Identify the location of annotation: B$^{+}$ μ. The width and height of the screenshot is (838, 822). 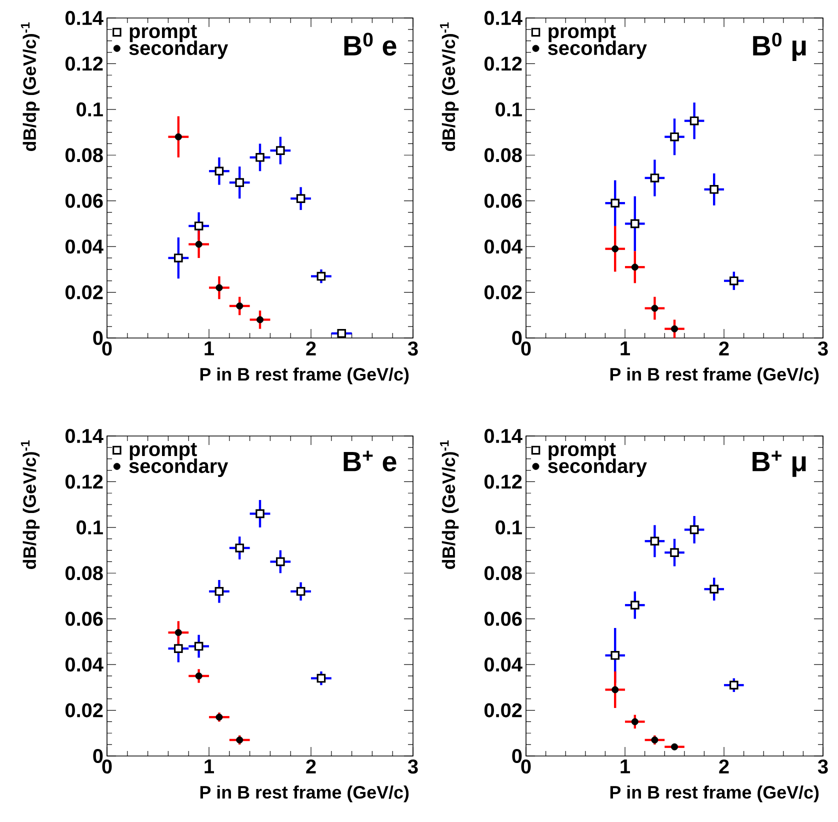
(779, 463).